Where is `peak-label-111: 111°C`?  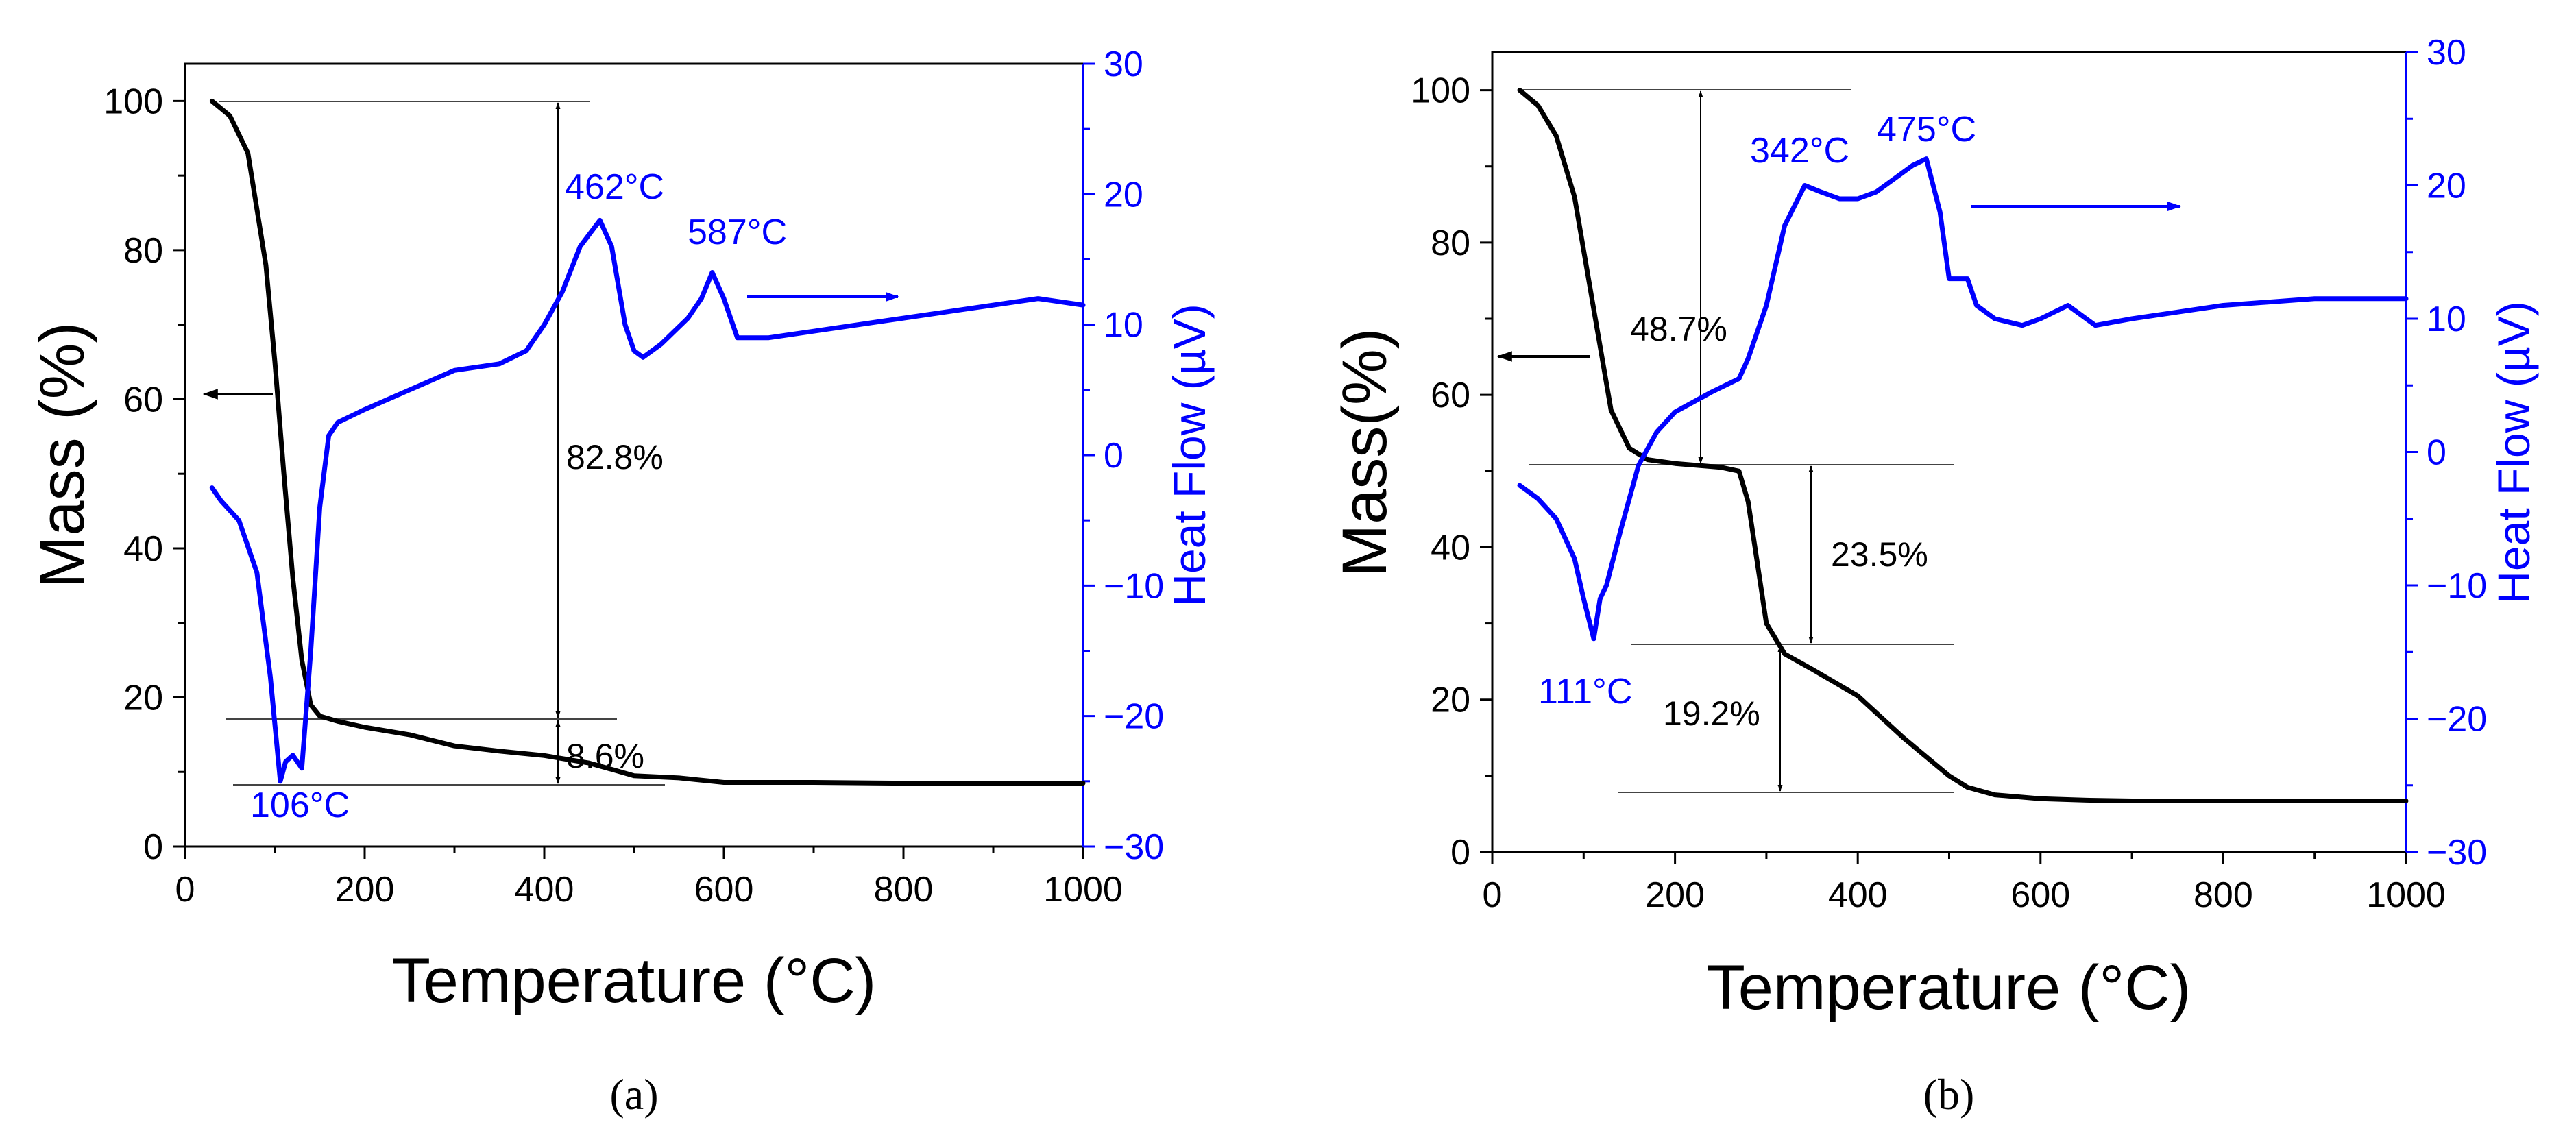 peak-label-111: 111°C is located at coordinates (1585, 691).